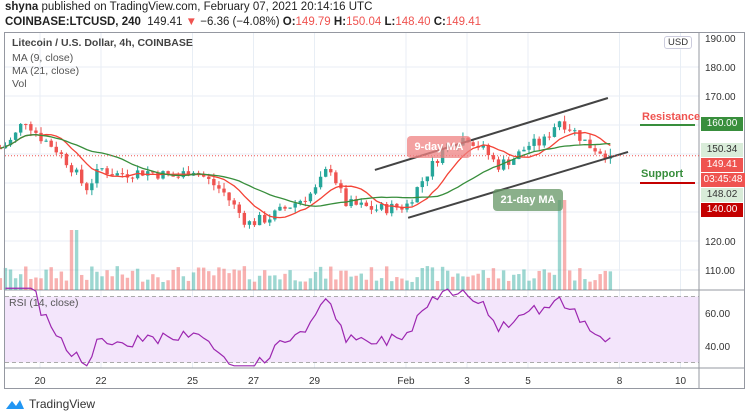  What do you see at coordinates (678, 42) in the screenshot?
I see `currency-button: USD` at bounding box center [678, 42].